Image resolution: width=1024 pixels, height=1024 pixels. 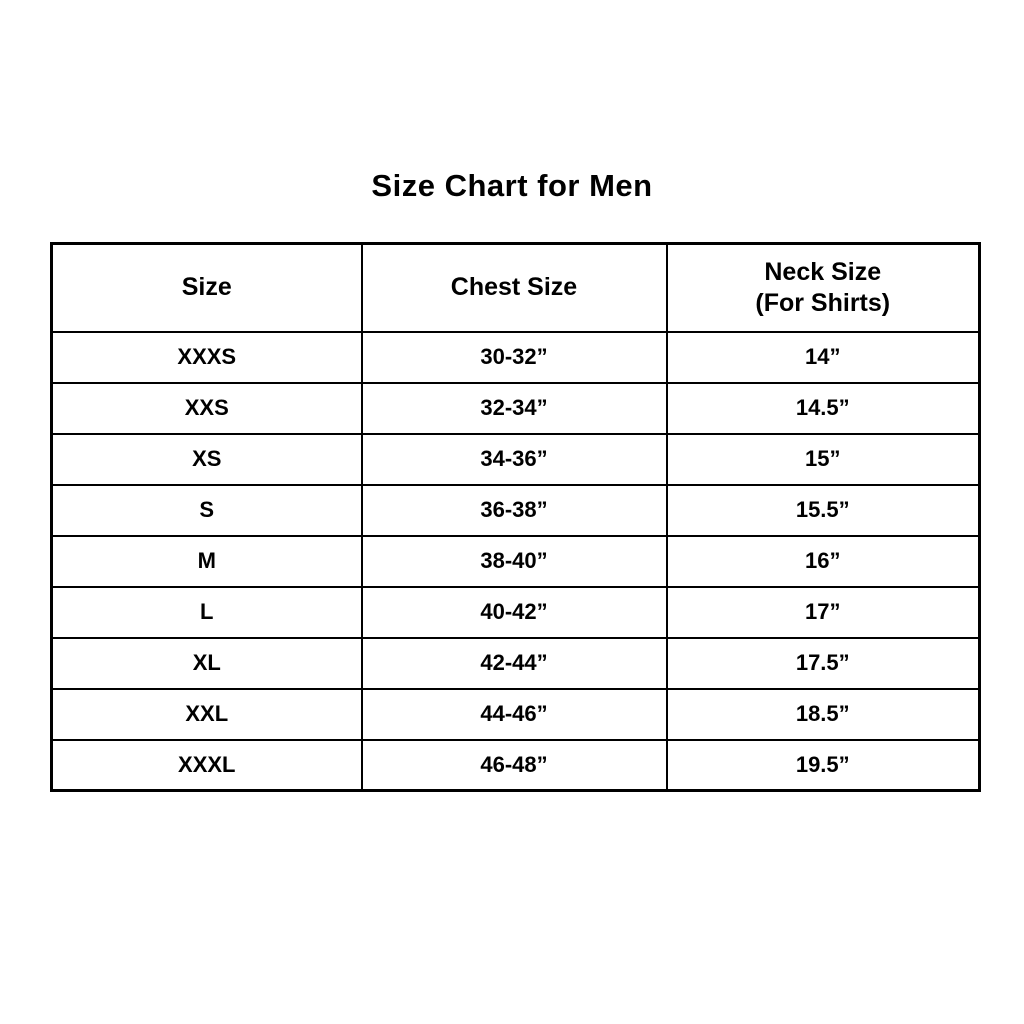 I want to click on column-header-neck-size: Neck Size (For Shirts), so click(x=823, y=287).